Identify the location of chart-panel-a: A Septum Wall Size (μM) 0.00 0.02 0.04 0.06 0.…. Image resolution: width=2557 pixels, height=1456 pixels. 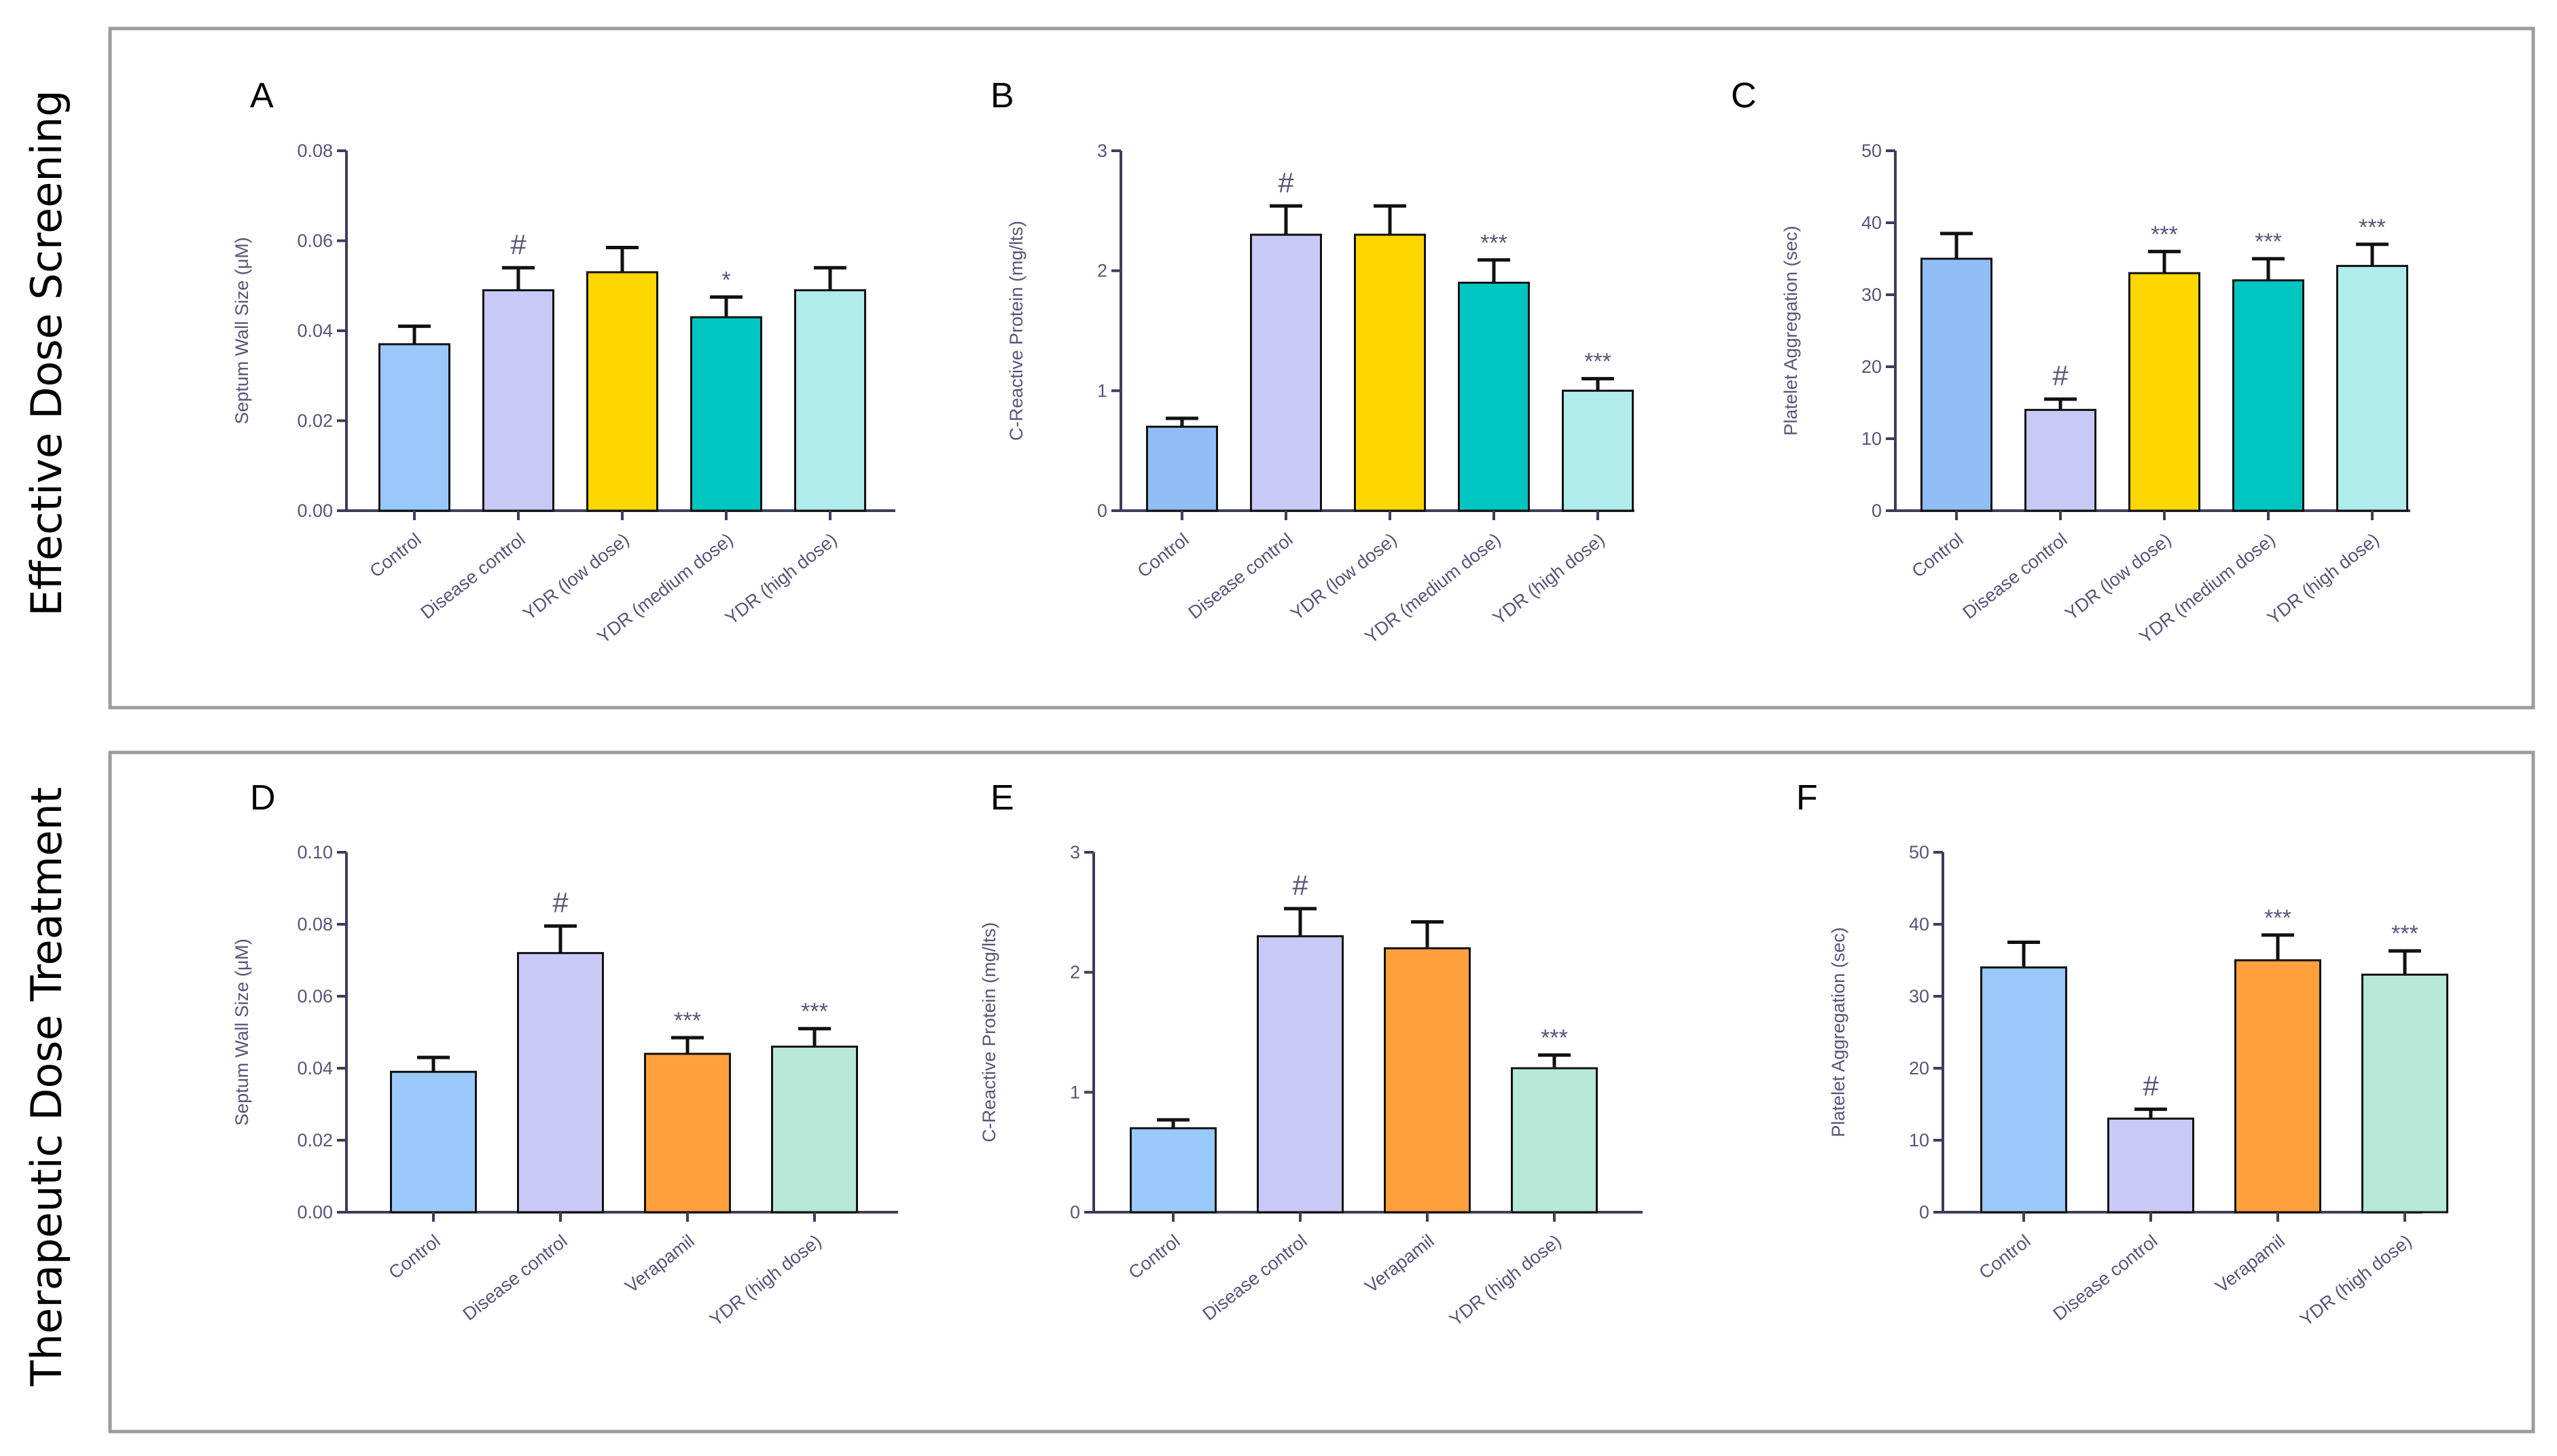
(563, 361).